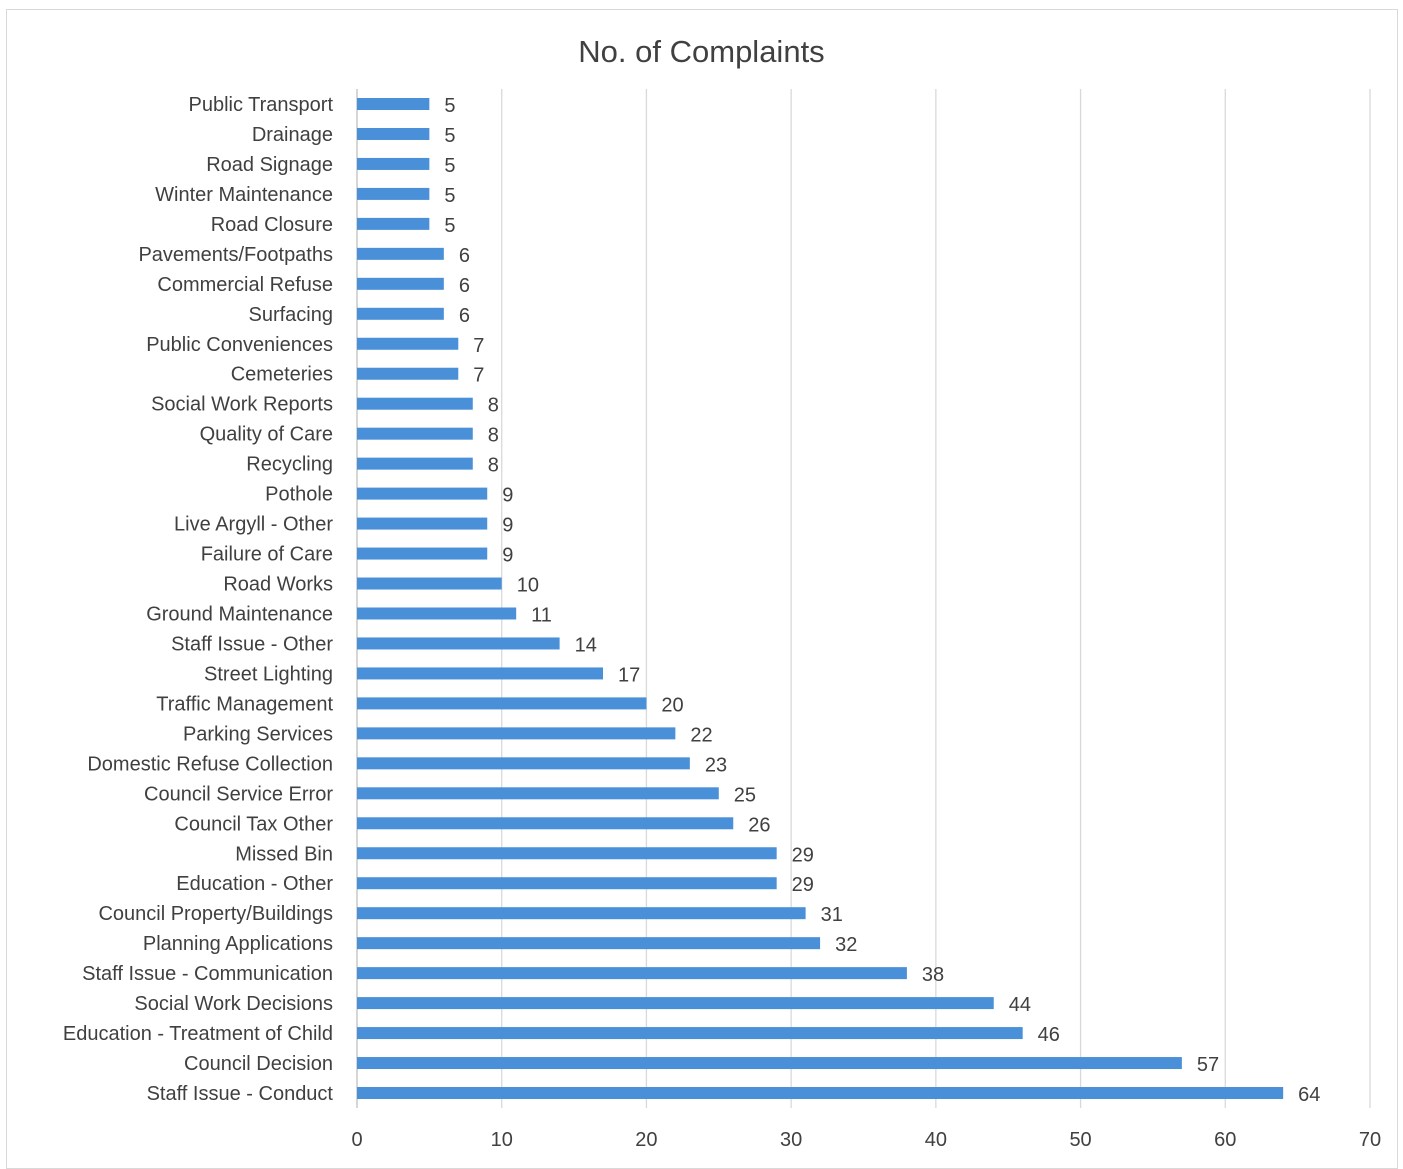 The width and height of the screenshot is (1403, 1169). I want to click on data-label: 11, so click(541, 615).